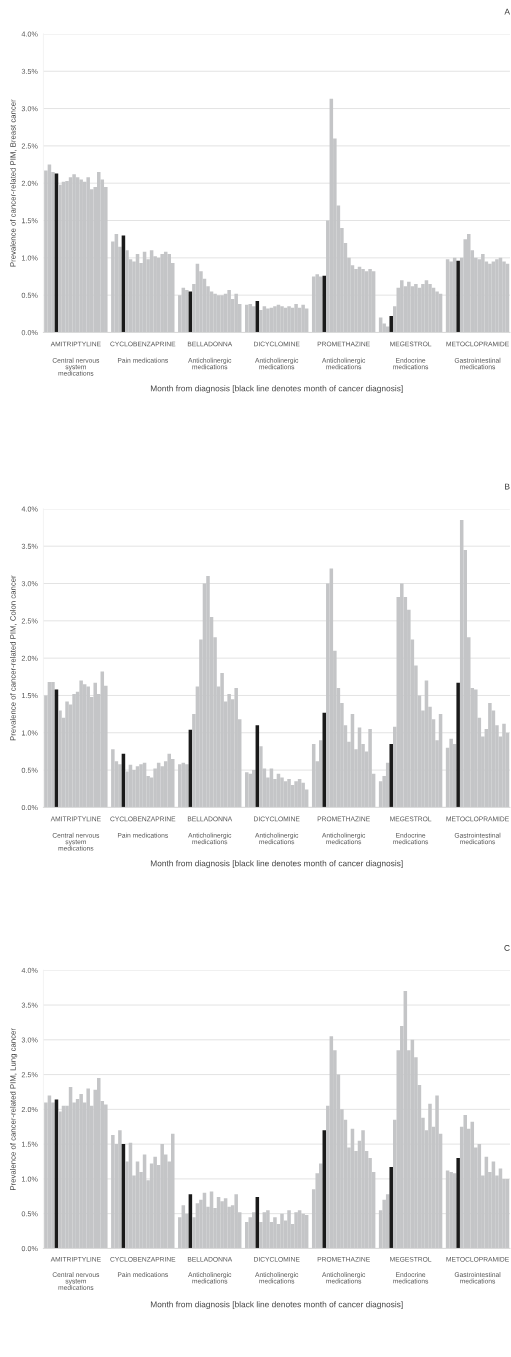  What do you see at coordinates (507, 11) in the screenshot?
I see `chart-title: A` at bounding box center [507, 11].